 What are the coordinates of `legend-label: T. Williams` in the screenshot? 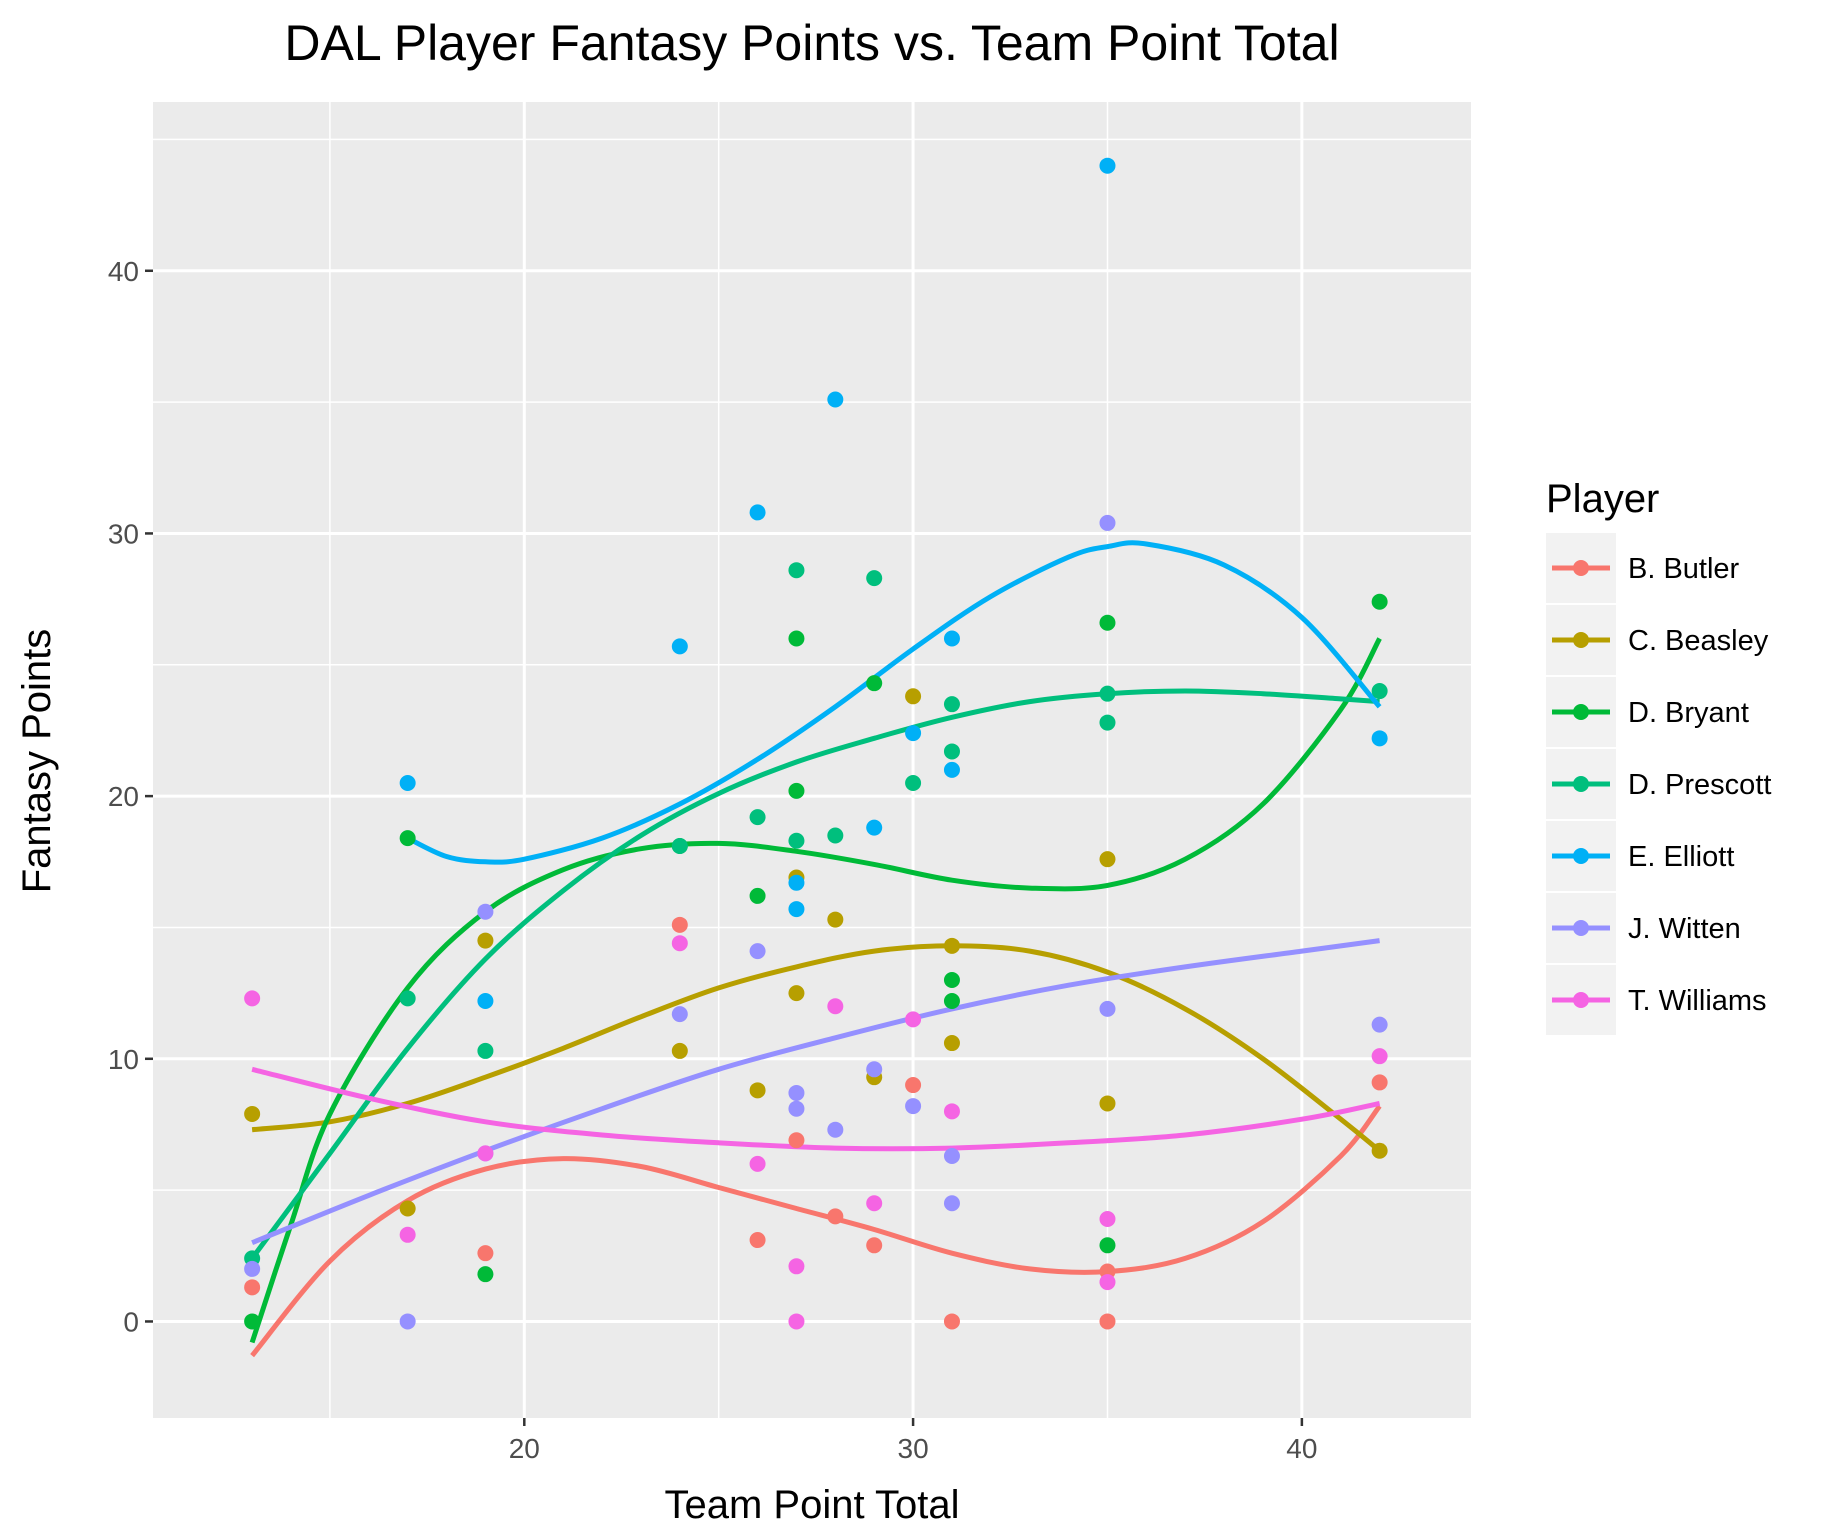 It's located at (1697, 1001).